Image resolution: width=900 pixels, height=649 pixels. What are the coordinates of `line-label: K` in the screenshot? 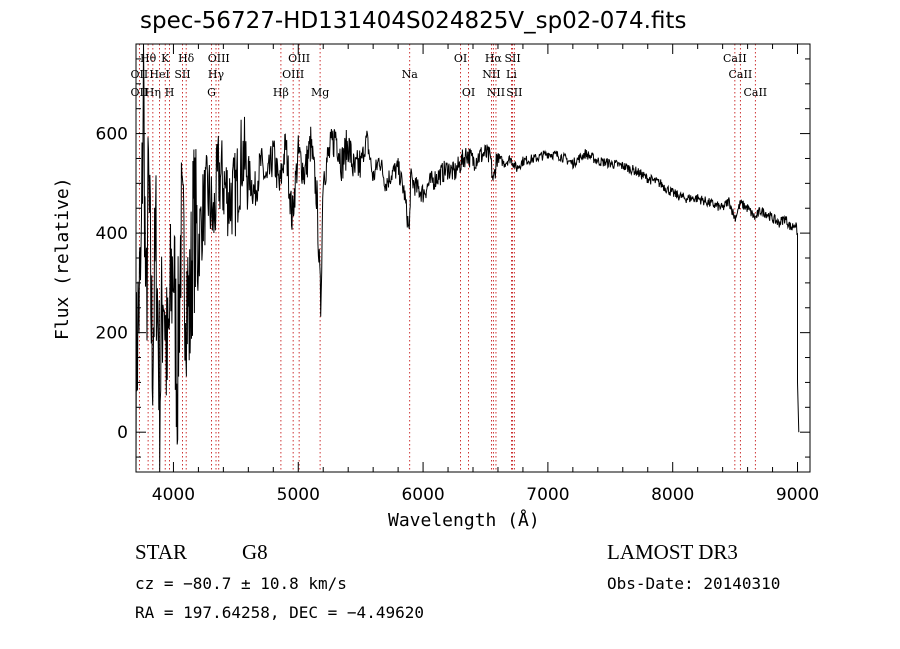 It's located at (165, 58).